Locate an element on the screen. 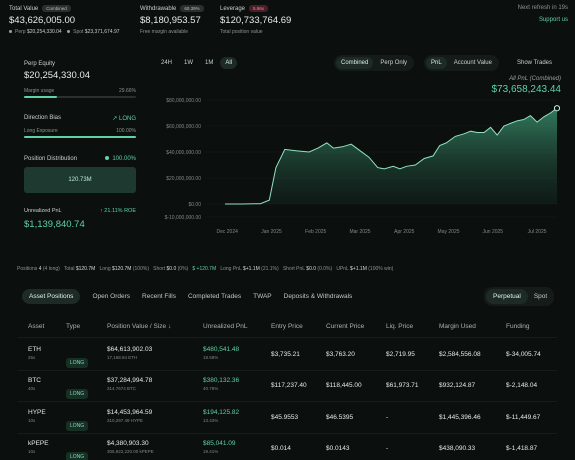  total-value-strip: $120.7M is located at coordinates (85, 269).